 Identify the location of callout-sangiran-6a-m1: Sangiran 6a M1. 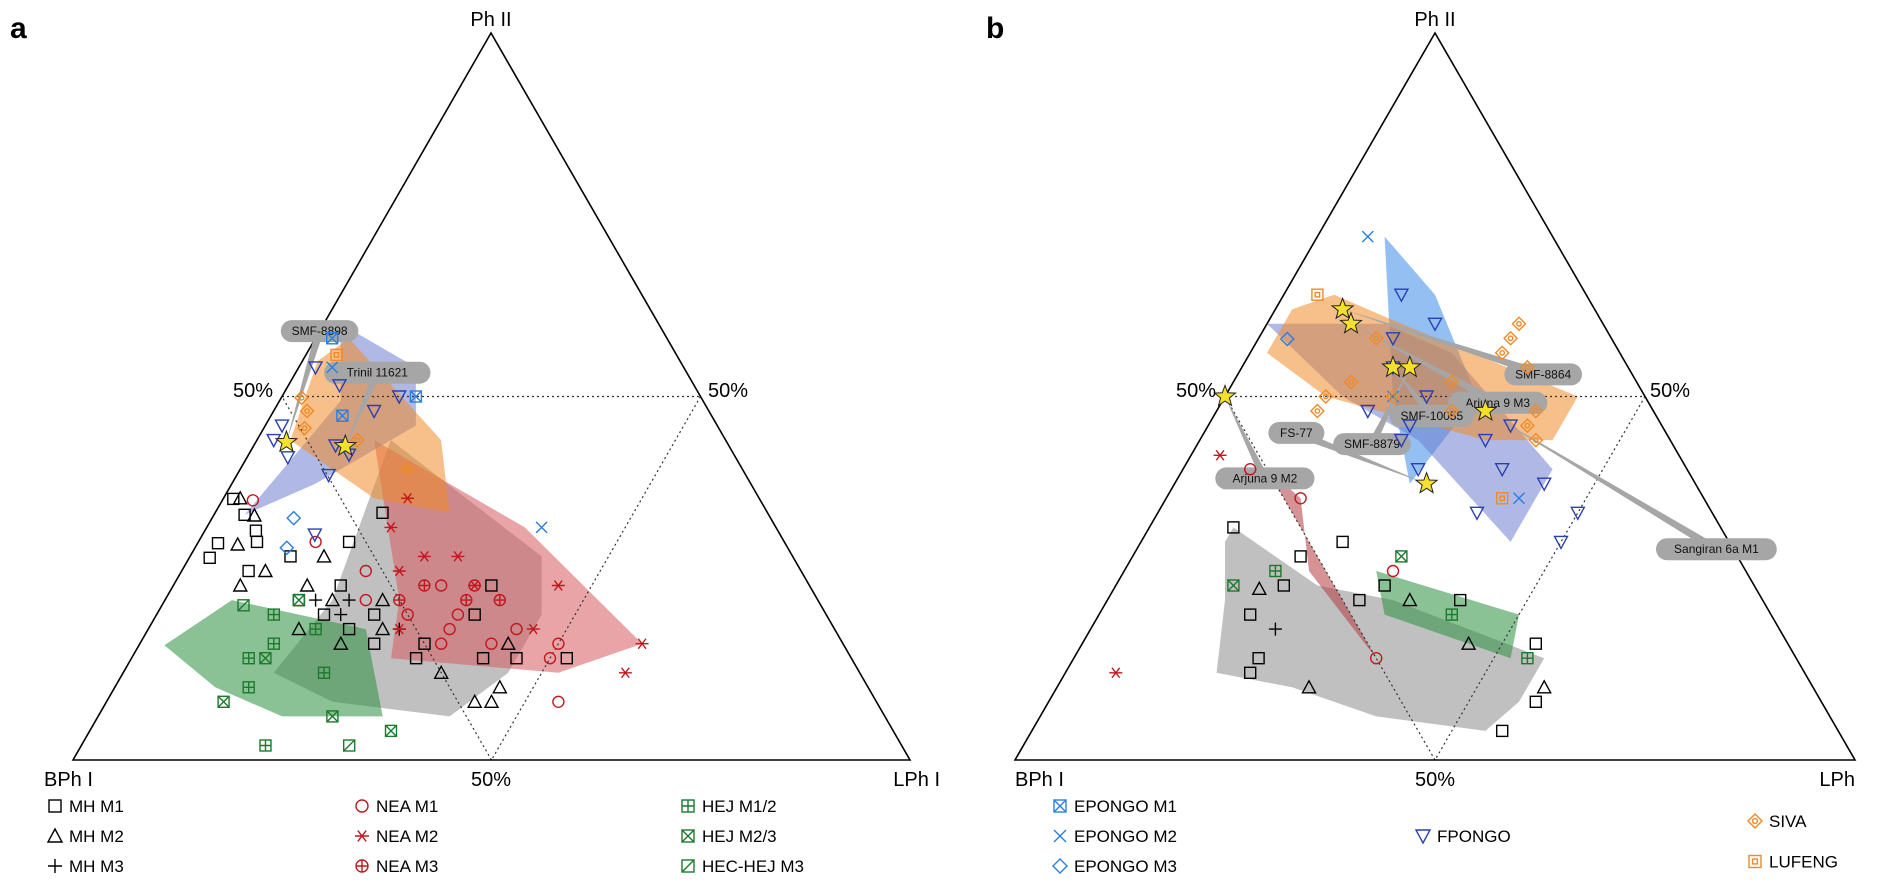
(1631, 486).